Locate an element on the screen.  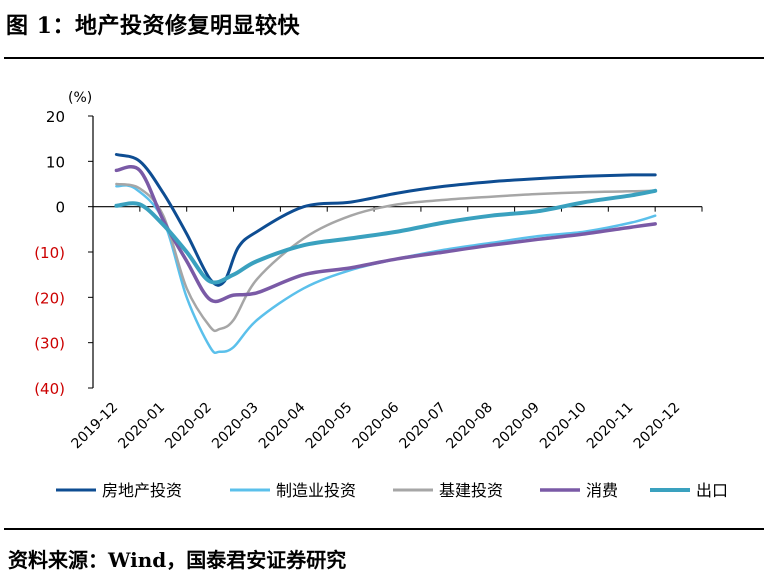
legend-label: 制造业投资 is located at coordinates (316, 490).